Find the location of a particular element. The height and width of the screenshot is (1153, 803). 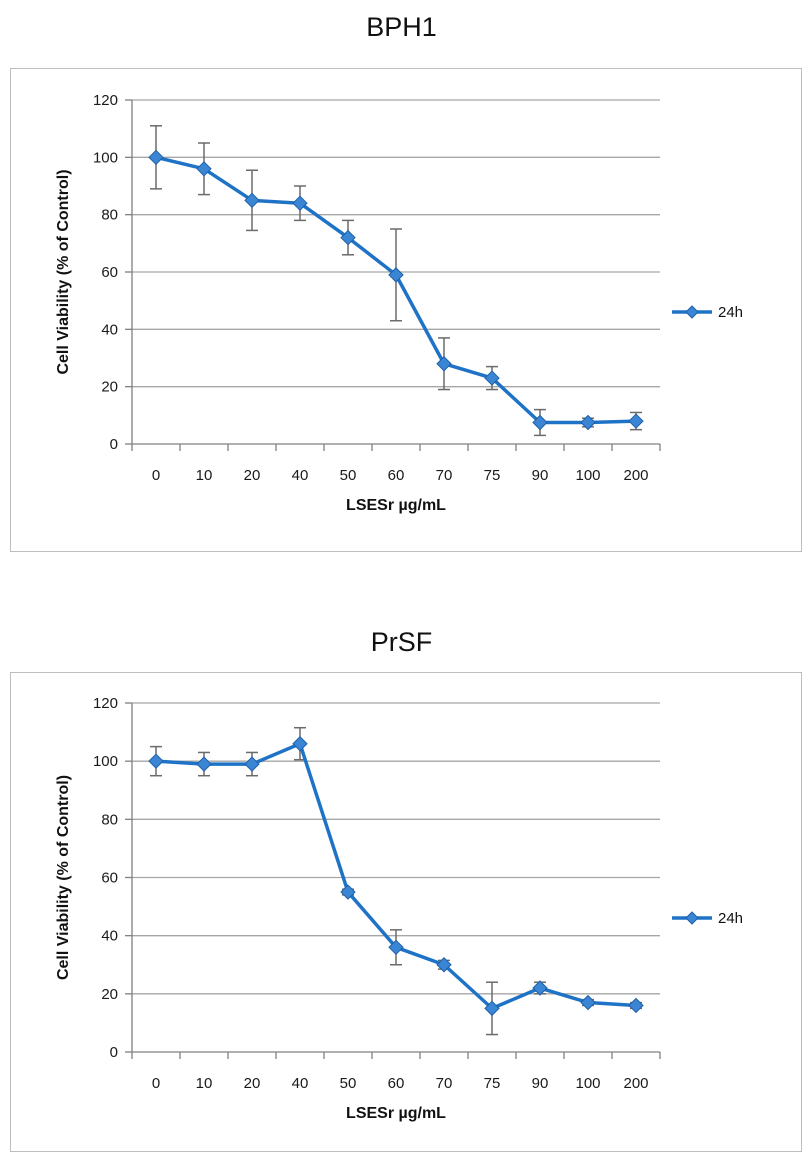

chart-title-bph1: BPH1 is located at coordinates (401, 27).